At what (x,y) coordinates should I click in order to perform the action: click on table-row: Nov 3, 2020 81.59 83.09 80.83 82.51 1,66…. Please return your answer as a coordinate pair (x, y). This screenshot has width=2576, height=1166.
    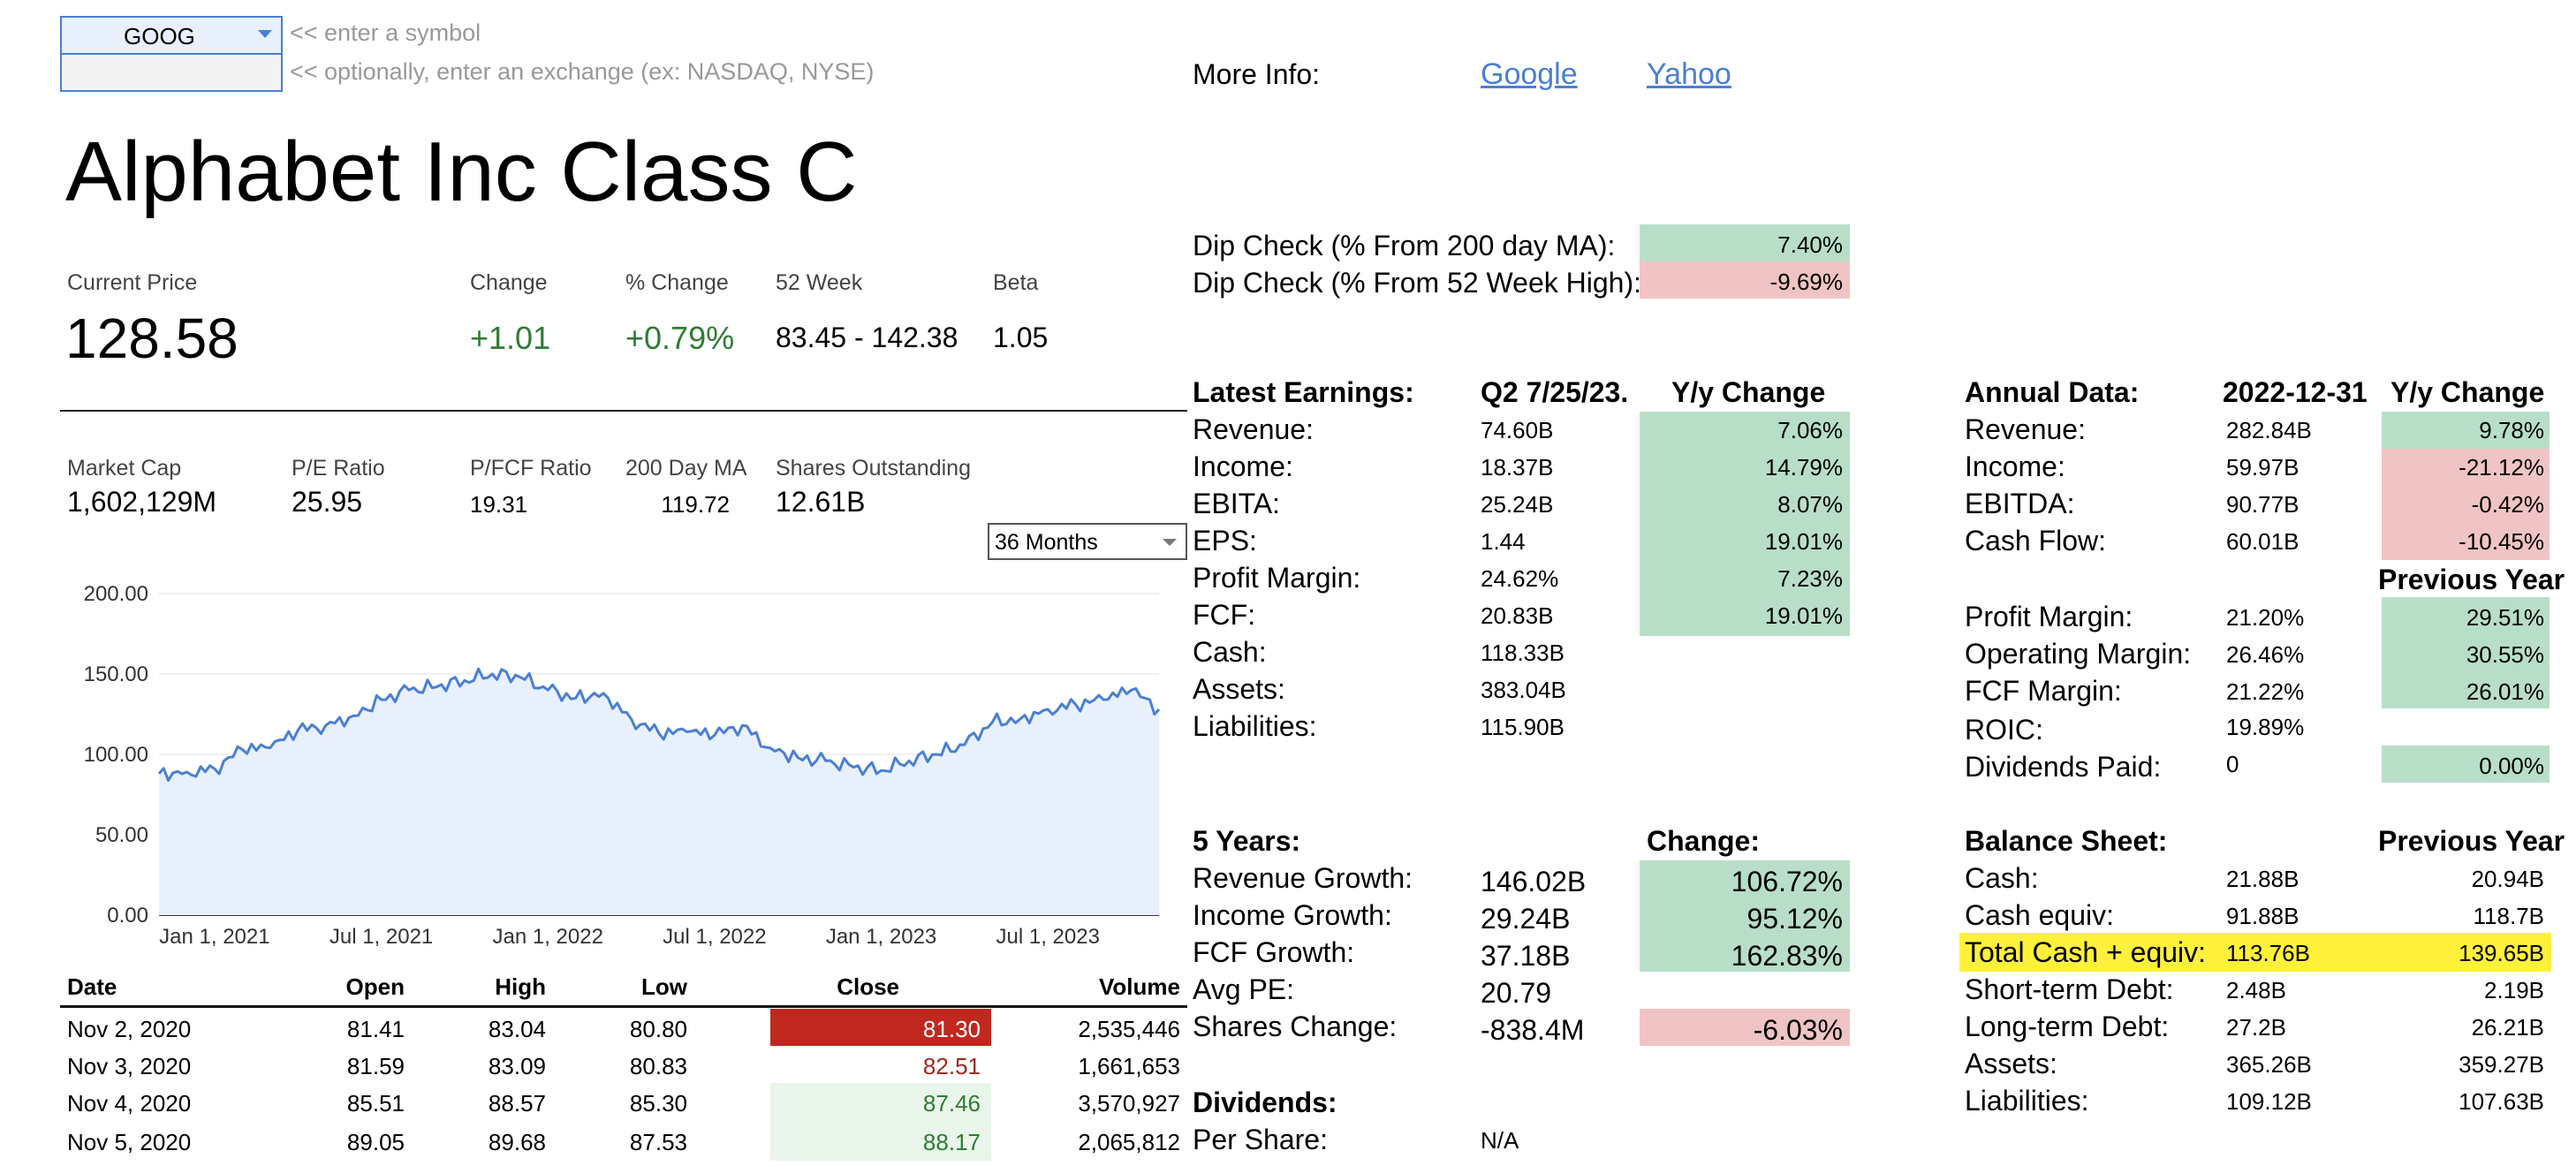
    Looking at the image, I should click on (624, 1064).